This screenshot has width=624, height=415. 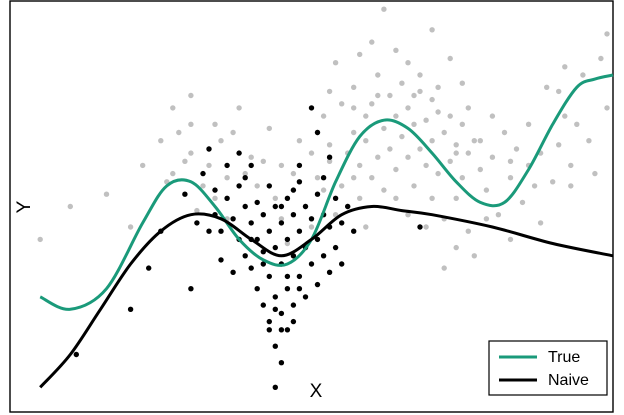 What do you see at coordinates (568, 380) in the screenshot?
I see `legend-label-naive: Naive` at bounding box center [568, 380].